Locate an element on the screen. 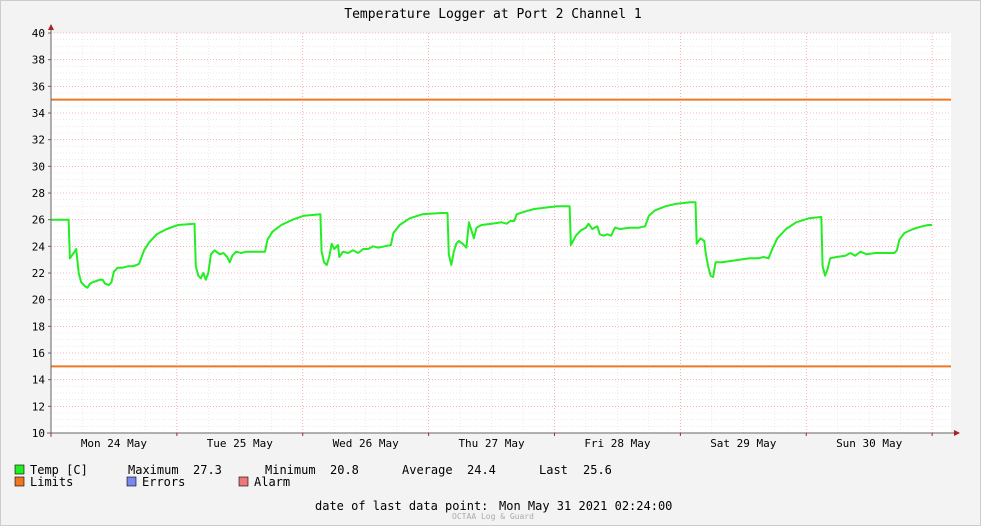 The width and height of the screenshot is (981, 526). y-tick-label: 22 is located at coordinates (38, 273).